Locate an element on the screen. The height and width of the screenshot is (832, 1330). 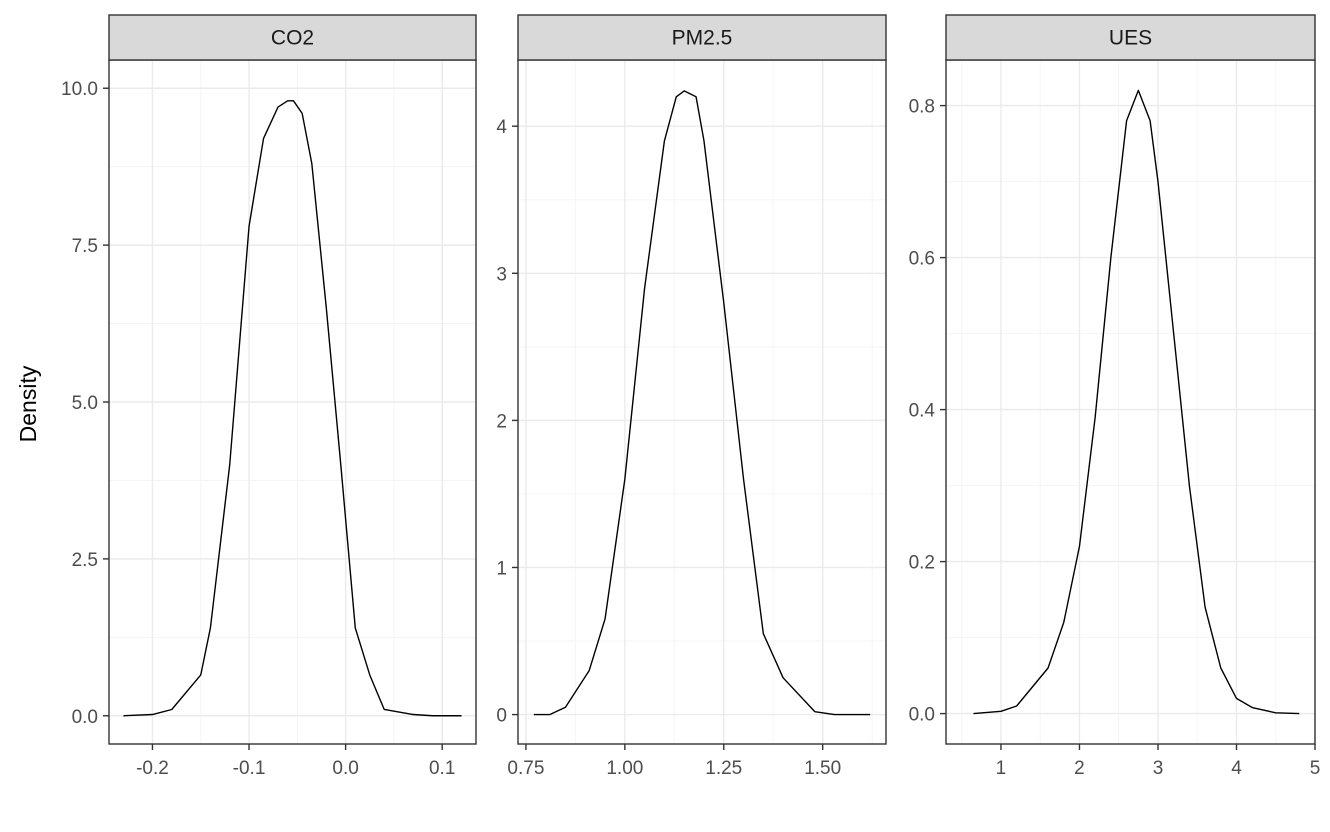
y-tick-label: 10.0 is located at coordinates (79, 89).